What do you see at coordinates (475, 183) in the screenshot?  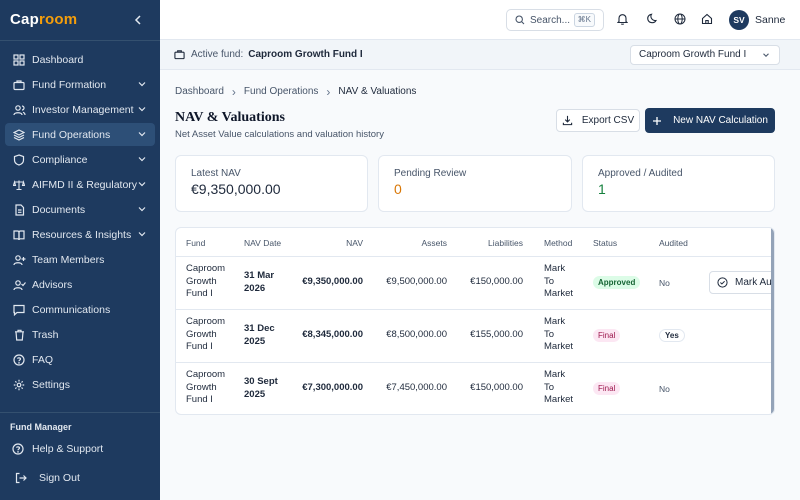 I see `stat-card-pending-review: Pending Review 0` at bounding box center [475, 183].